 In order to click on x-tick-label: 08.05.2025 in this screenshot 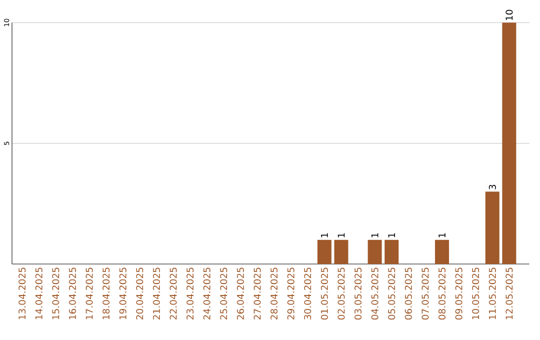, I will do `click(442, 294)`.